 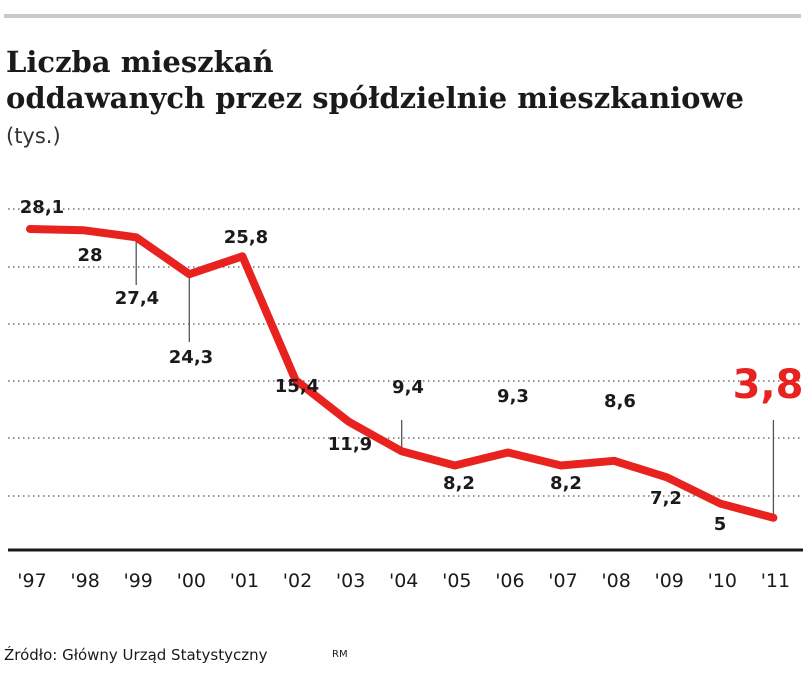 I want to click on unit-label: (tys.), so click(x=33, y=136).